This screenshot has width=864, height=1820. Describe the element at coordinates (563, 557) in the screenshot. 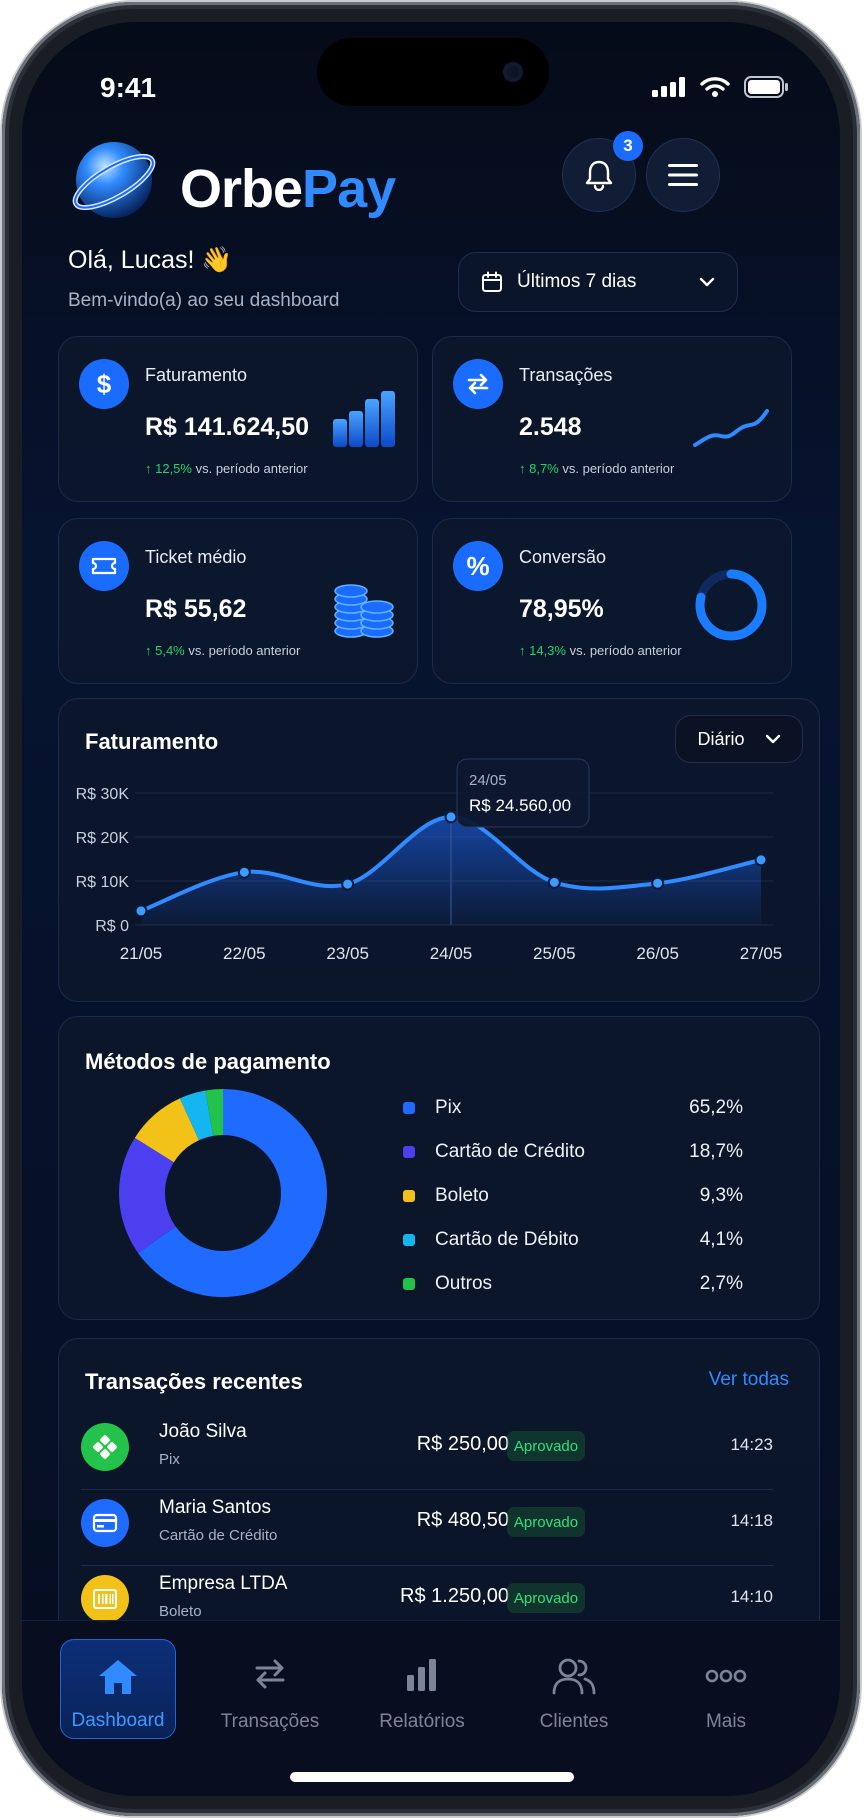

I see `kpi-title: Conversão` at that location.